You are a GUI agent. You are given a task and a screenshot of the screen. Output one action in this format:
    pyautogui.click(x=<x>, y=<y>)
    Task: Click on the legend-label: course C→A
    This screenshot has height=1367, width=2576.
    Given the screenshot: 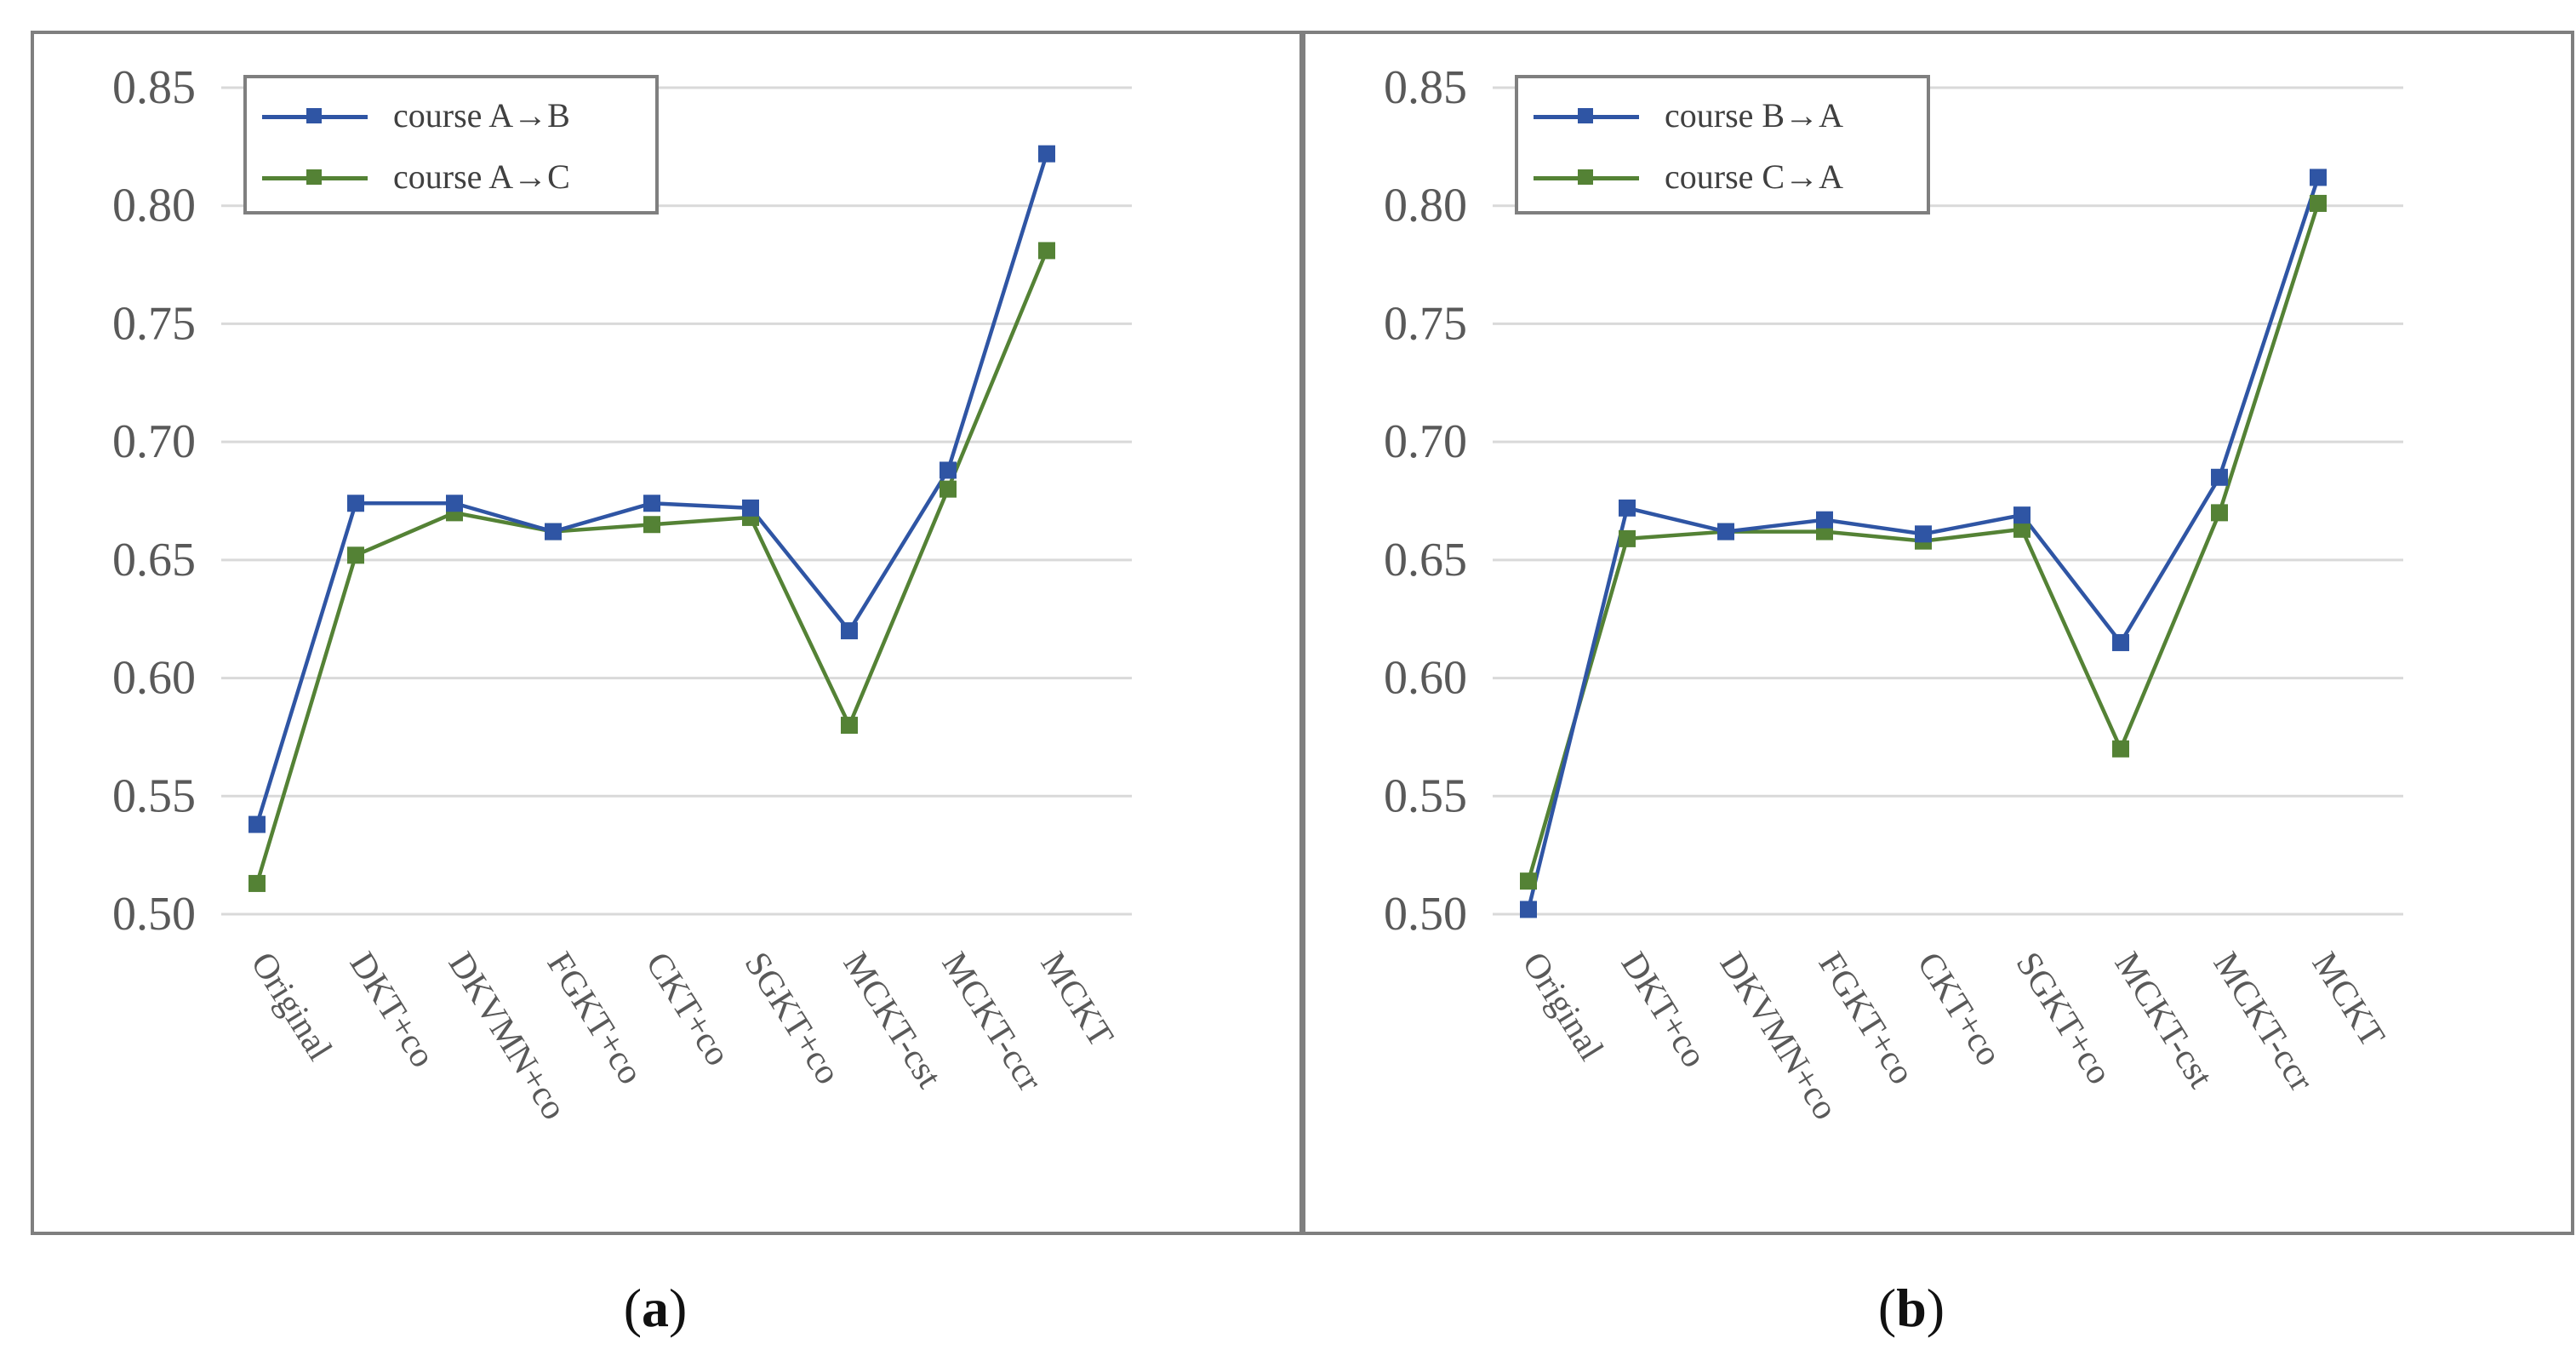 What is the action you would take?
    pyautogui.click(x=1754, y=176)
    